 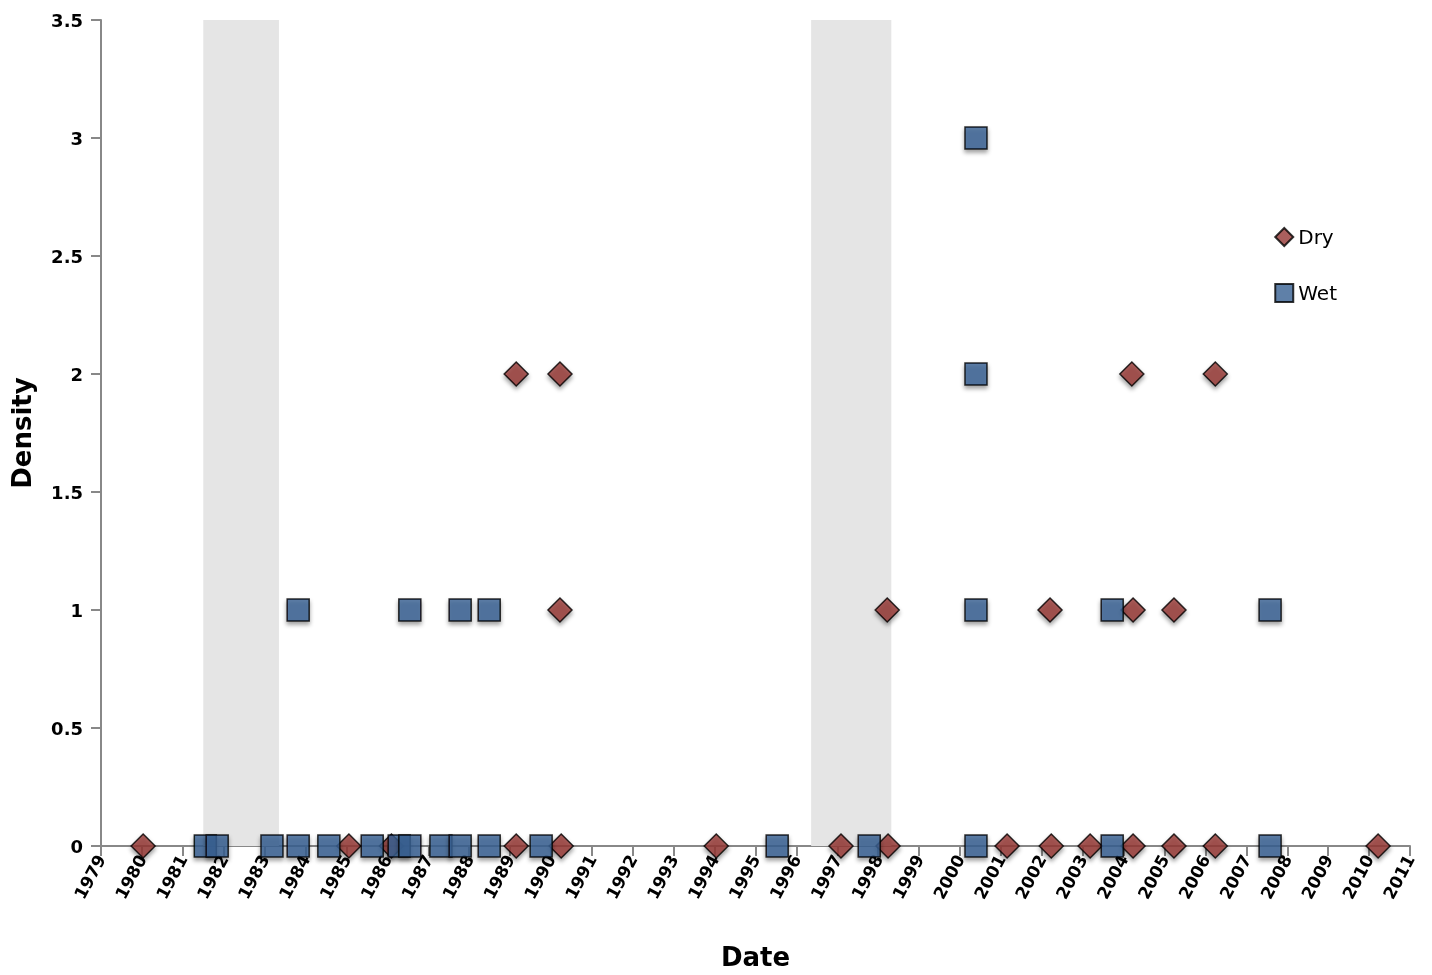 What do you see at coordinates (22, 433) in the screenshot?
I see `y-axis-title: Density` at bounding box center [22, 433].